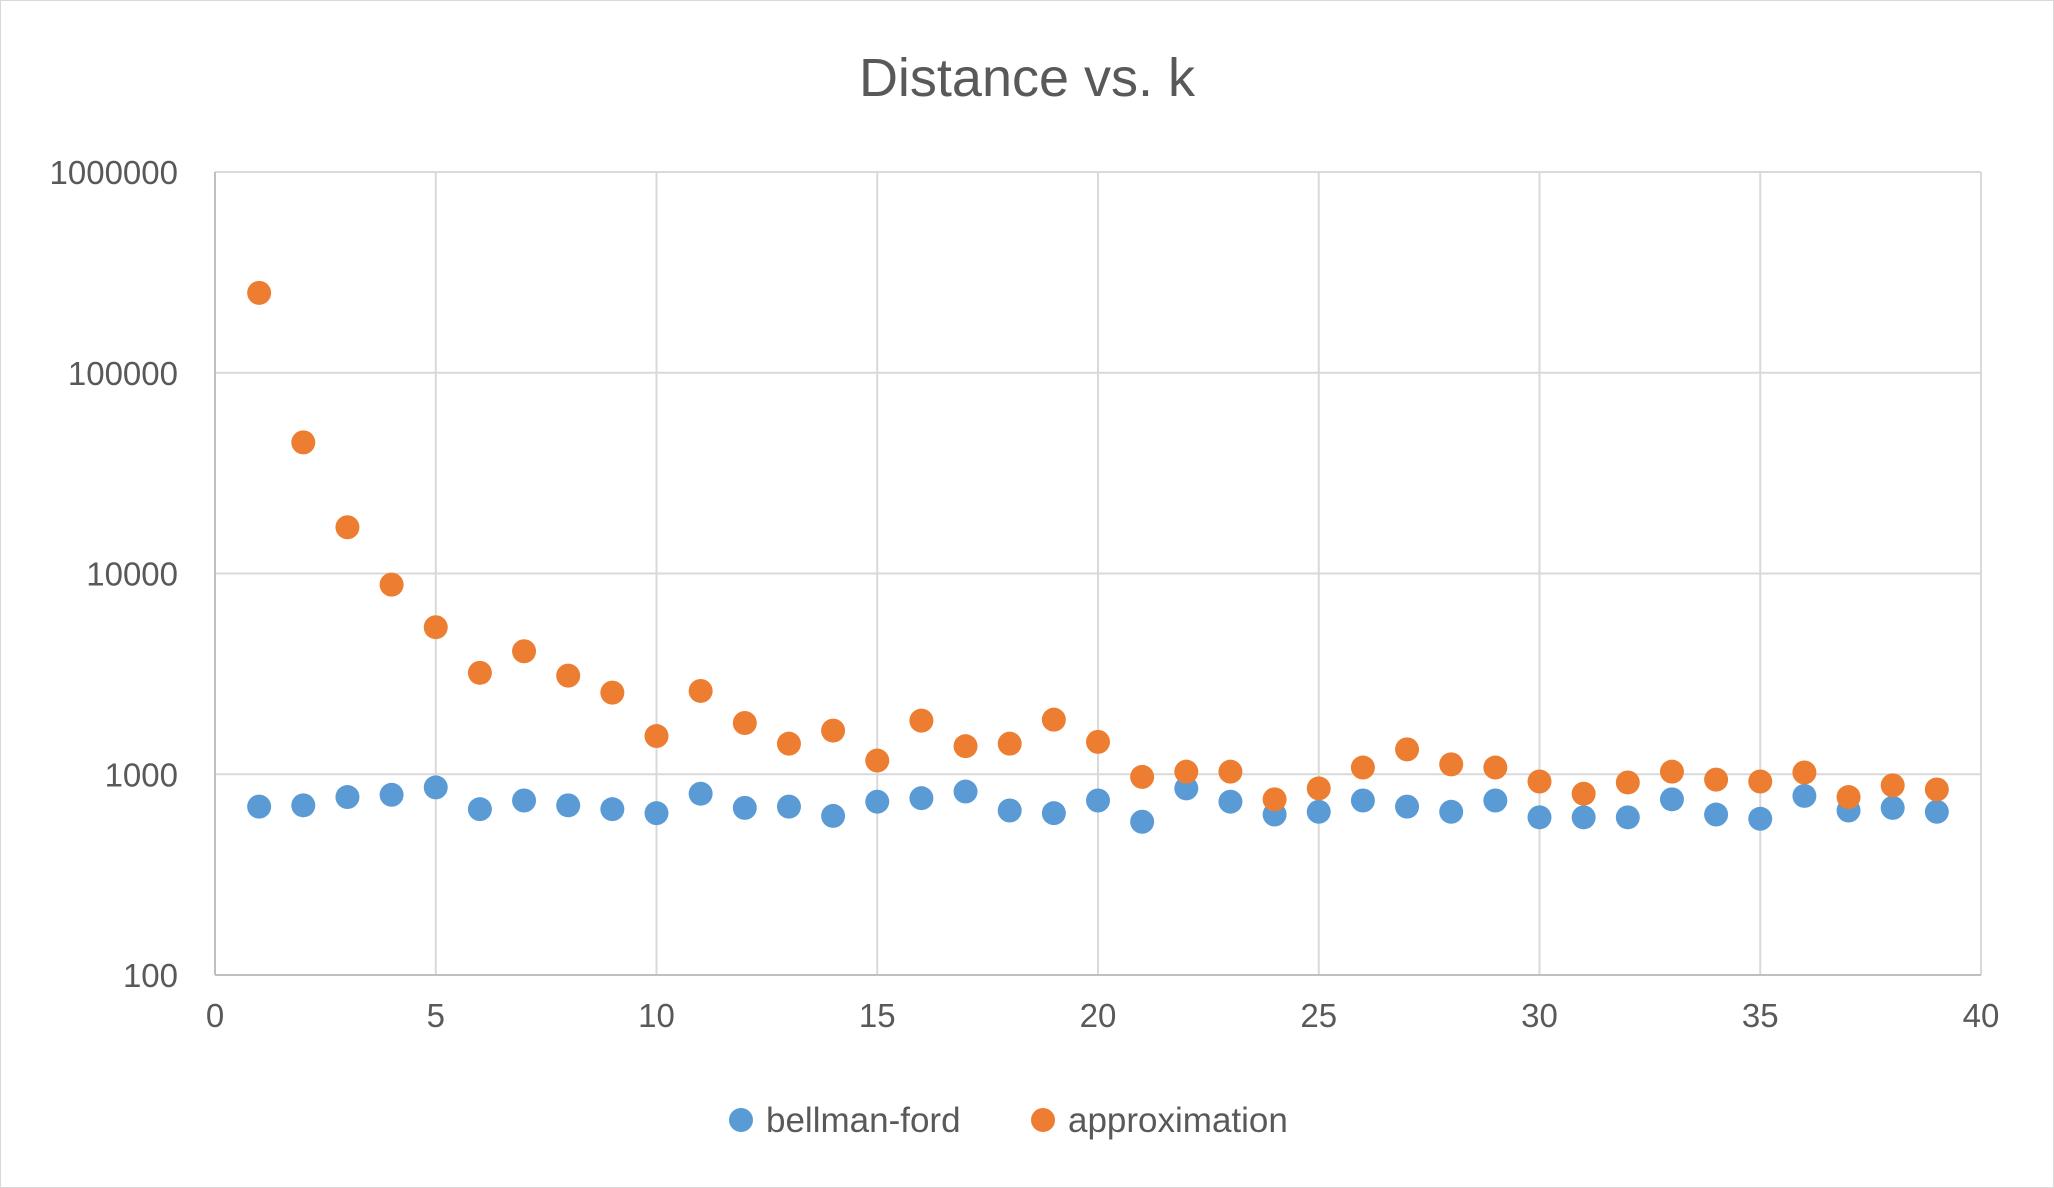 This screenshot has height=1188, width=2054. Describe the element at coordinates (1539, 1015) in the screenshot. I see `x-tick-label: 30` at that location.